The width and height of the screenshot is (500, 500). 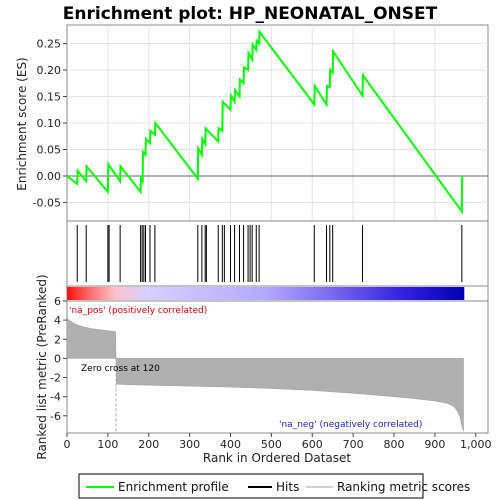 What do you see at coordinates (138, 311) in the screenshot?
I see `positive-correlation-label: 'na_pos' (positively correlated)` at bounding box center [138, 311].